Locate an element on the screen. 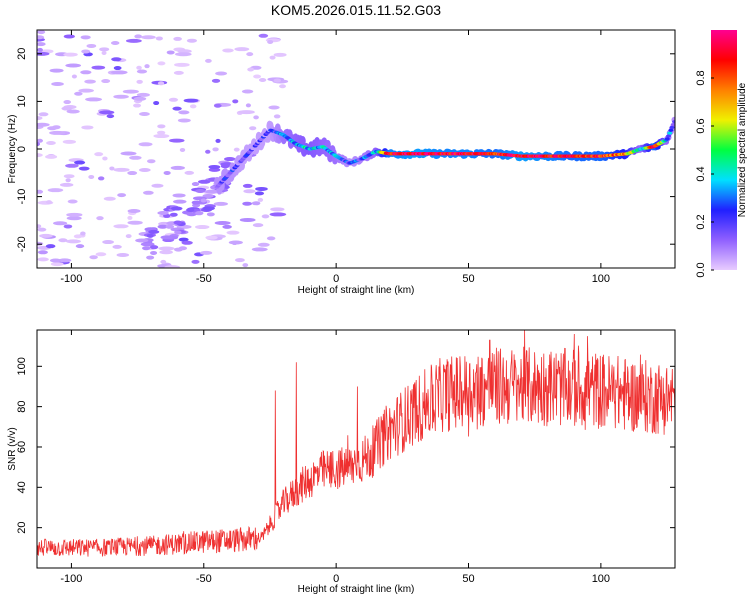 The width and height of the screenshot is (750, 600). y-tick-label: 100 is located at coordinates (22, 366).